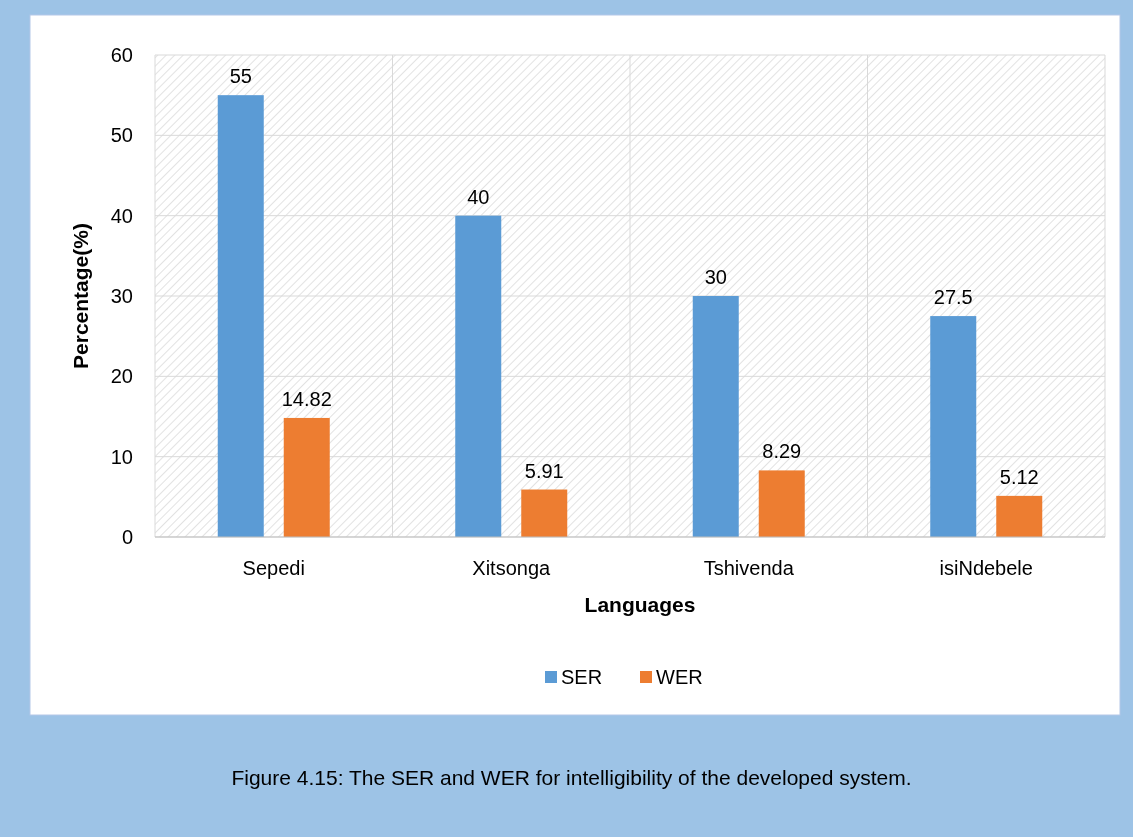 Image resolution: width=1133 pixels, height=837 pixels. Describe the element at coordinates (512, 568) in the screenshot. I see `x-tick-label: Xitsonga` at that location.